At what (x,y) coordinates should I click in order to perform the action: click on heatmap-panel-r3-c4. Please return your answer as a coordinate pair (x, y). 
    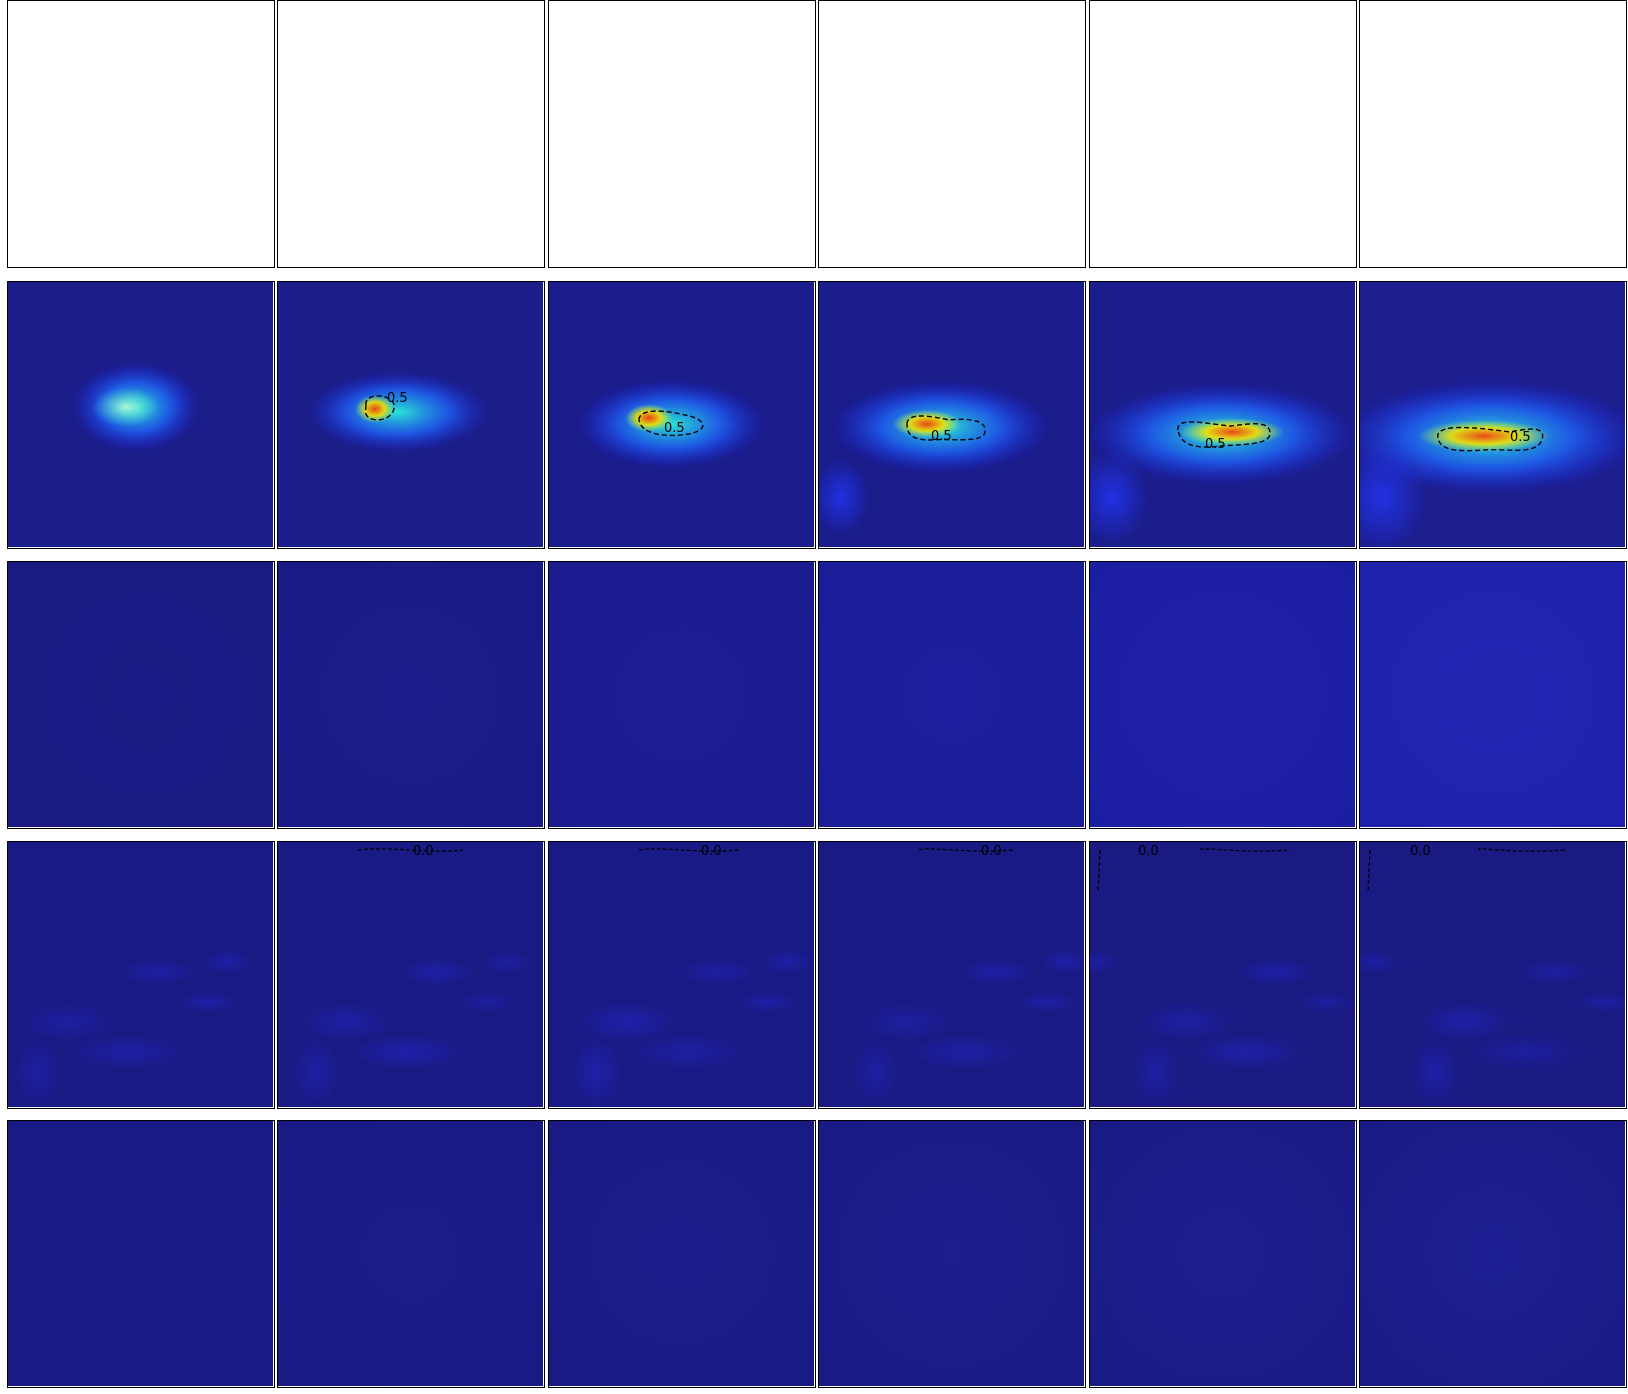
    Looking at the image, I should click on (952, 695).